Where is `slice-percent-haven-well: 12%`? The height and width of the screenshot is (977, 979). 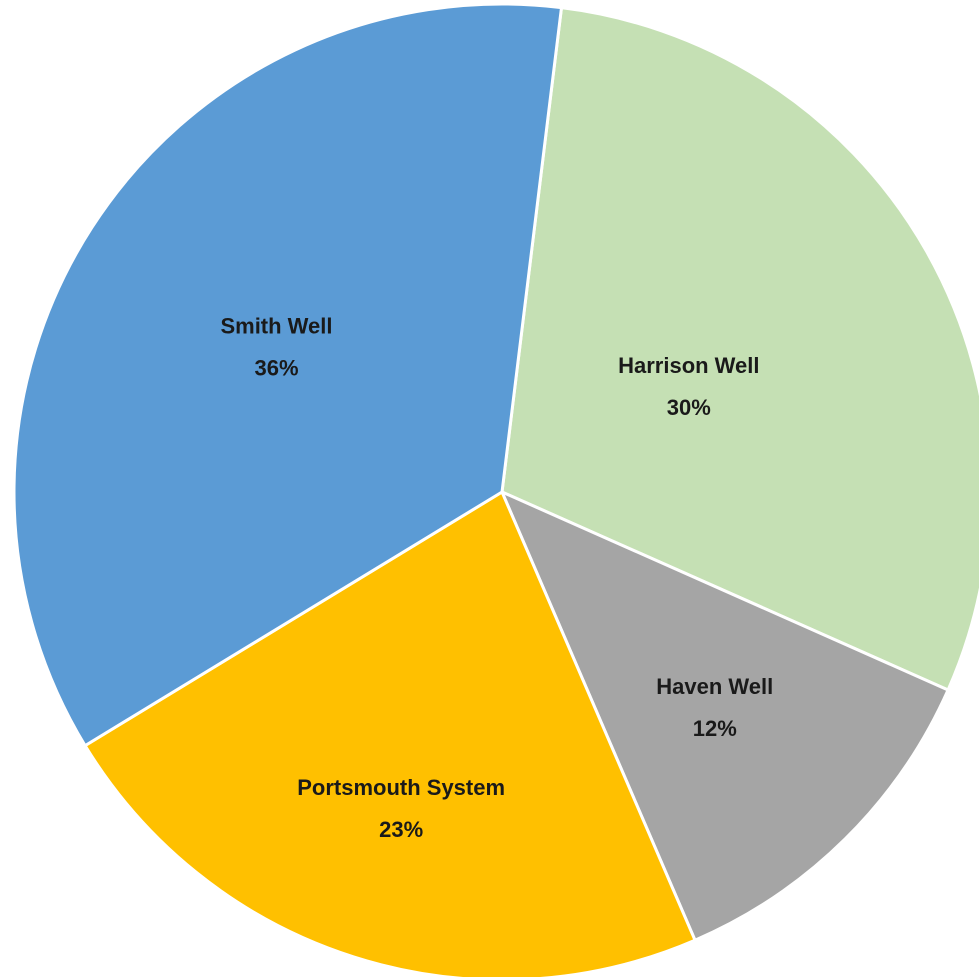 slice-percent-haven-well: 12% is located at coordinates (715, 728).